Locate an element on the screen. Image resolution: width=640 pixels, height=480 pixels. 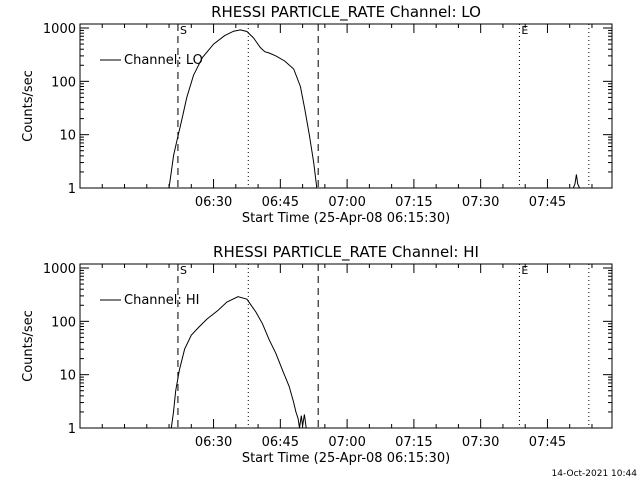
y-tick-label-hi: 100 is located at coordinates (63, 322).